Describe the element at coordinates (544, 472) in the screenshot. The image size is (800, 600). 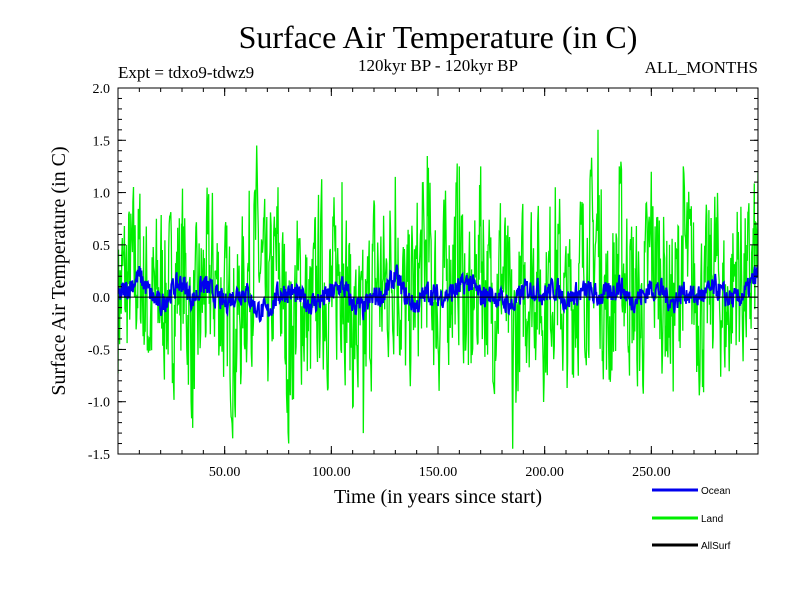
I see `x-tick-label: 200.00` at that location.